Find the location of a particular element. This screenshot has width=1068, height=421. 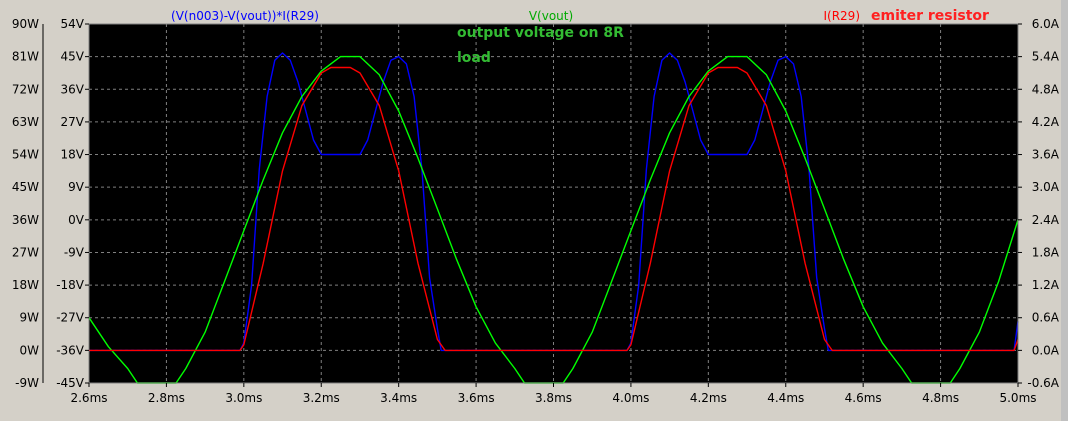

annotation-load: load is located at coordinates (474, 58).